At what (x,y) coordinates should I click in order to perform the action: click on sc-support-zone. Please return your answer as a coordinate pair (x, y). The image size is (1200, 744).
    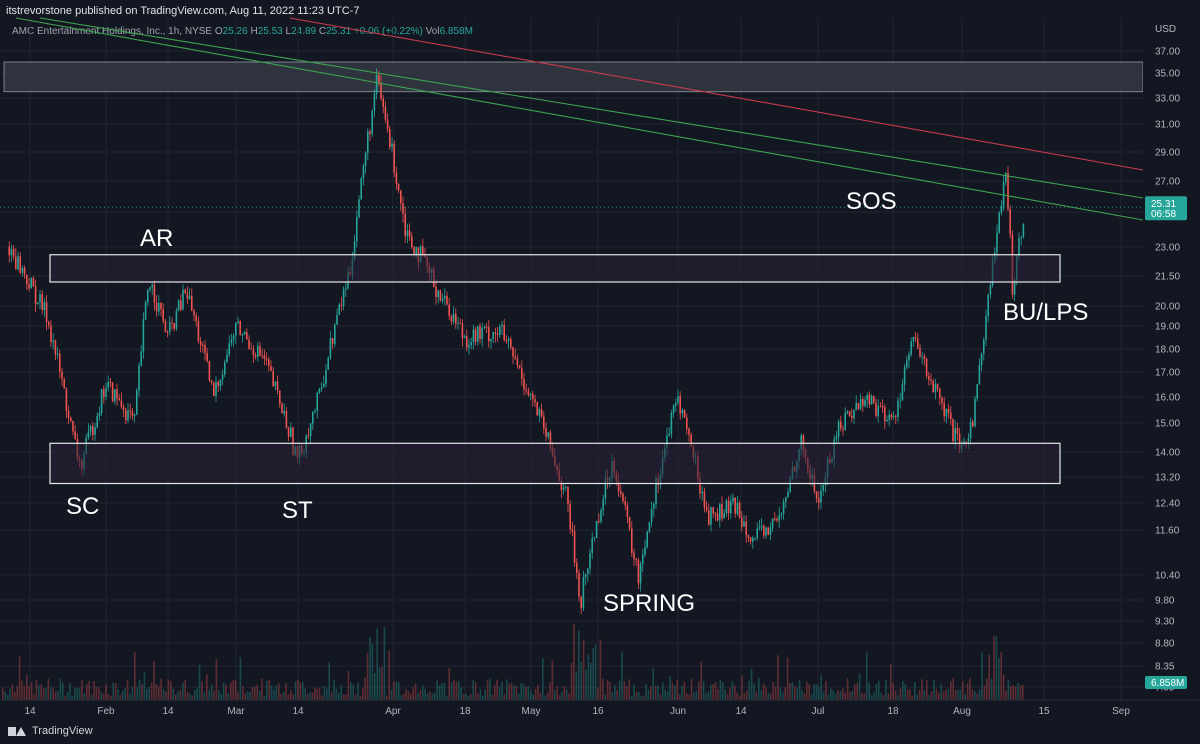
    Looking at the image, I should click on (555, 463).